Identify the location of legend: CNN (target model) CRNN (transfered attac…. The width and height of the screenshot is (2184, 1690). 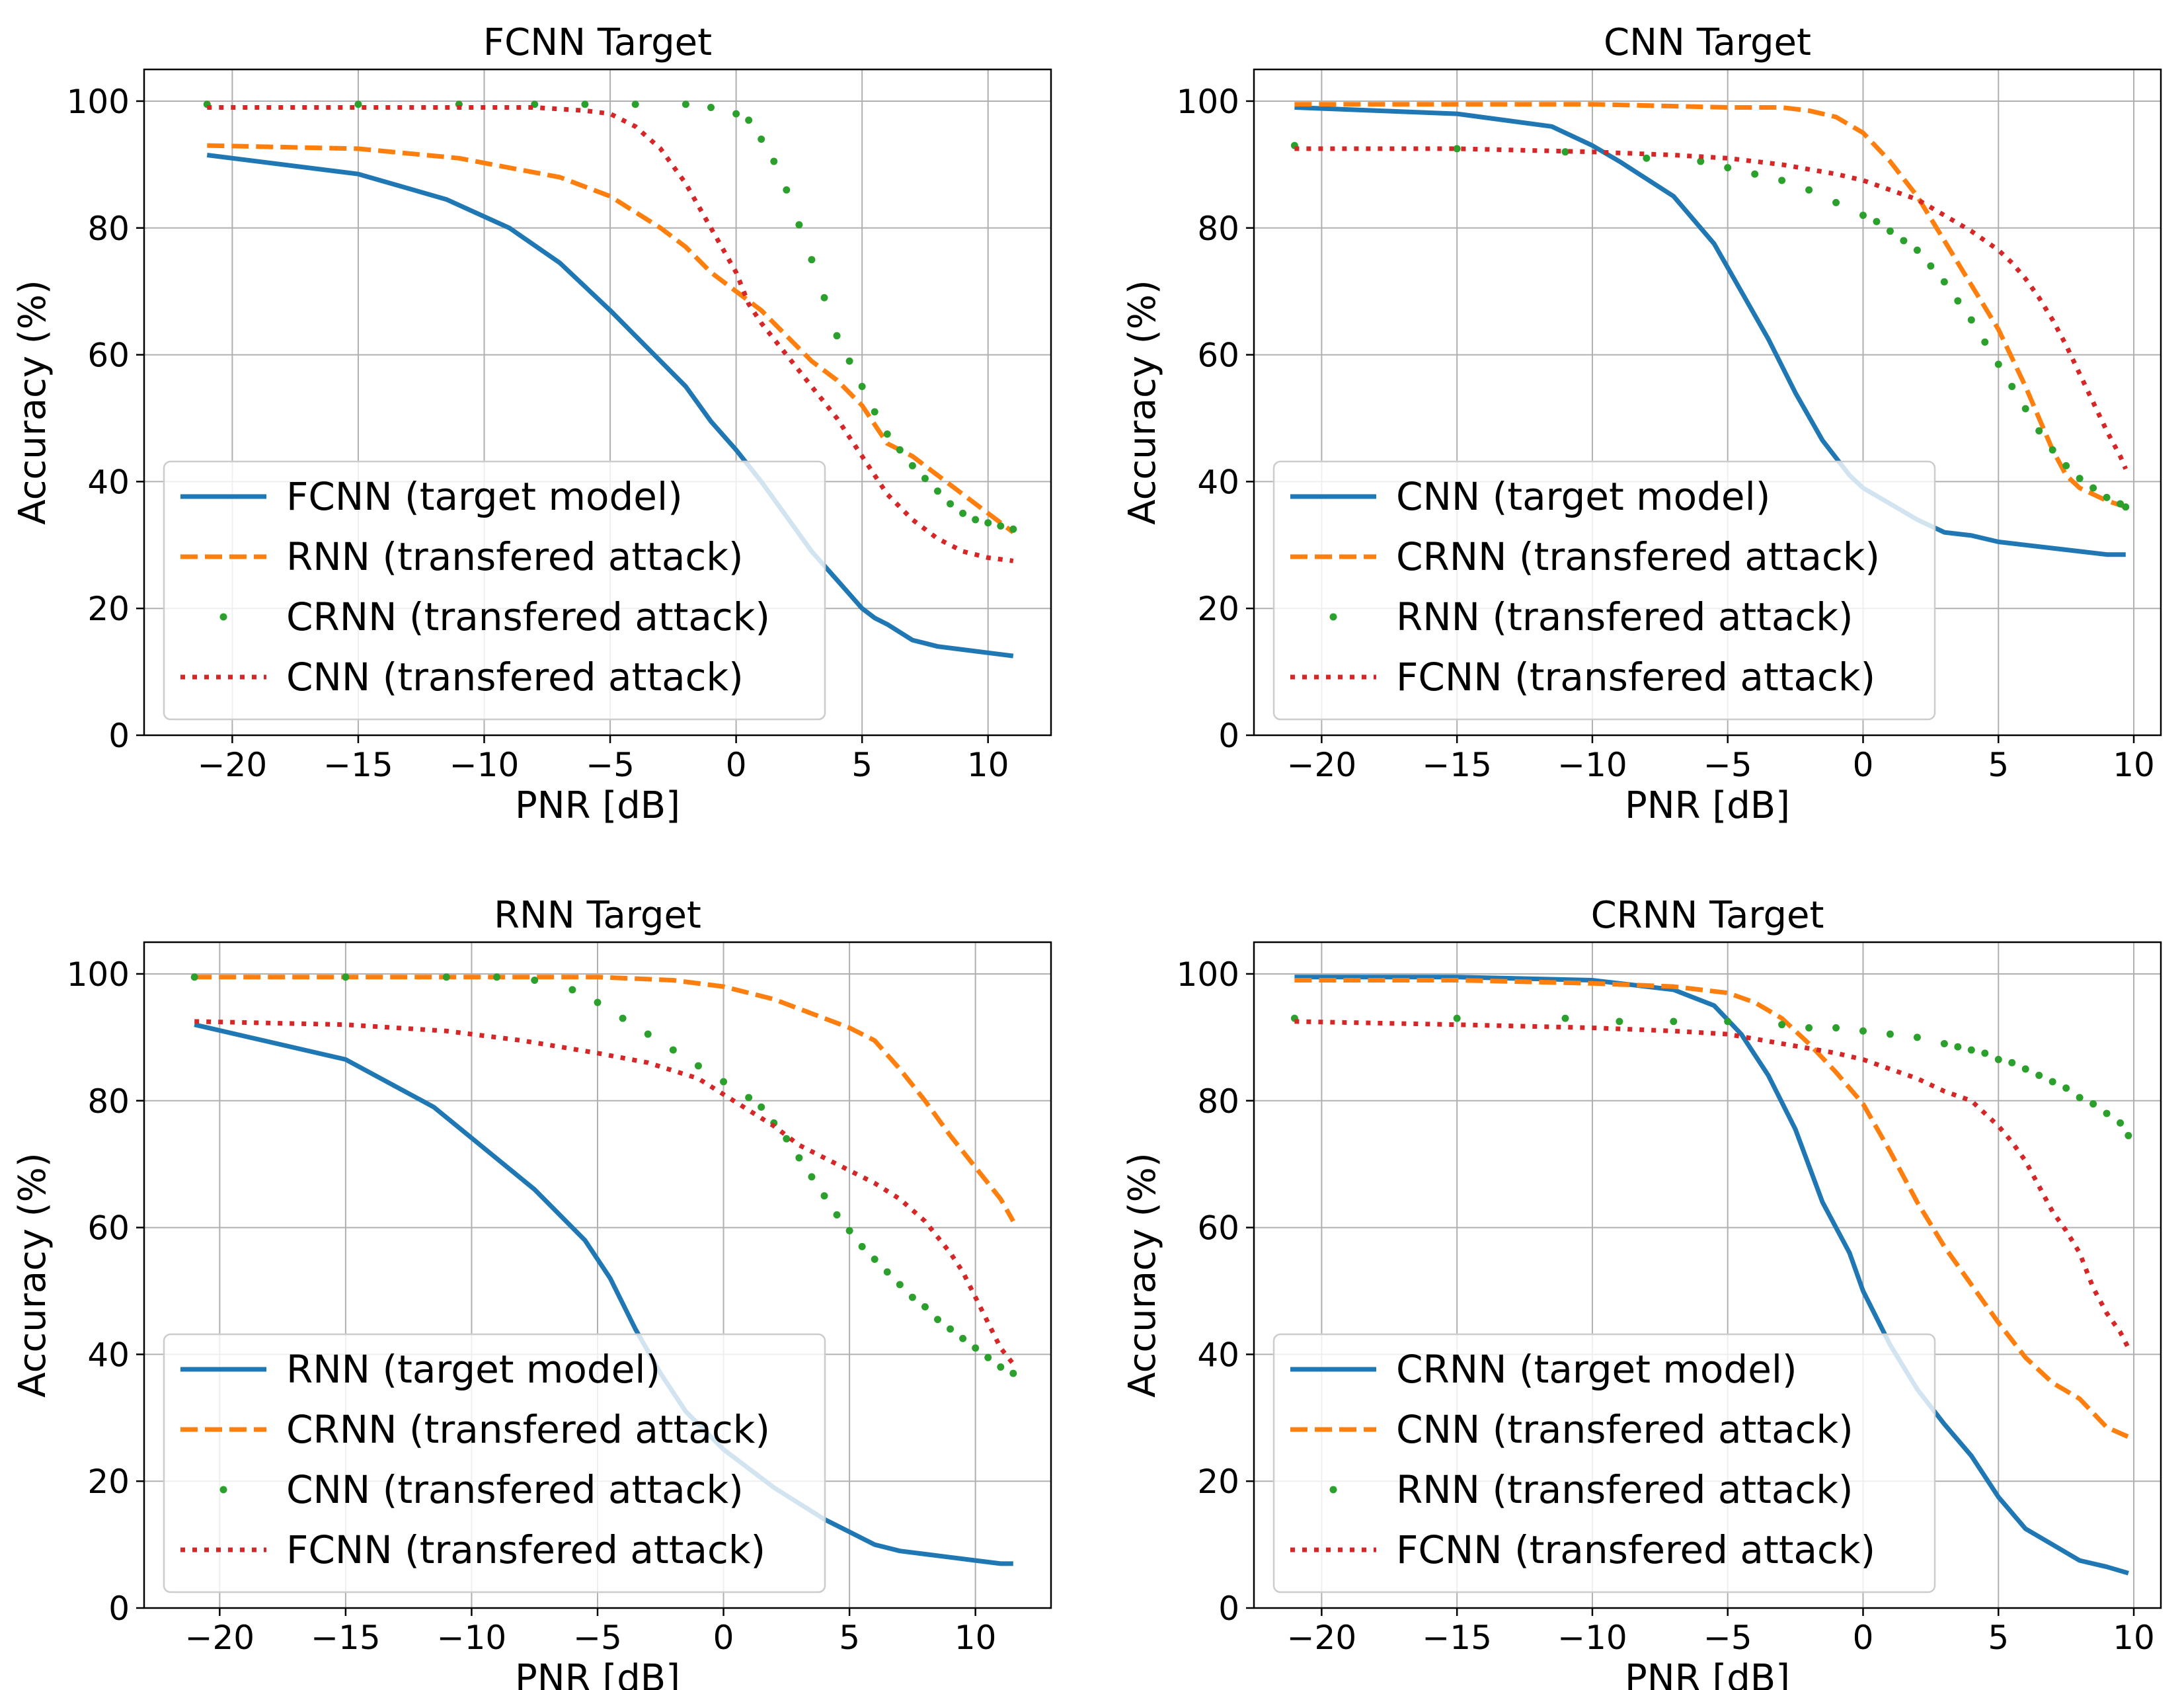
(1604, 590).